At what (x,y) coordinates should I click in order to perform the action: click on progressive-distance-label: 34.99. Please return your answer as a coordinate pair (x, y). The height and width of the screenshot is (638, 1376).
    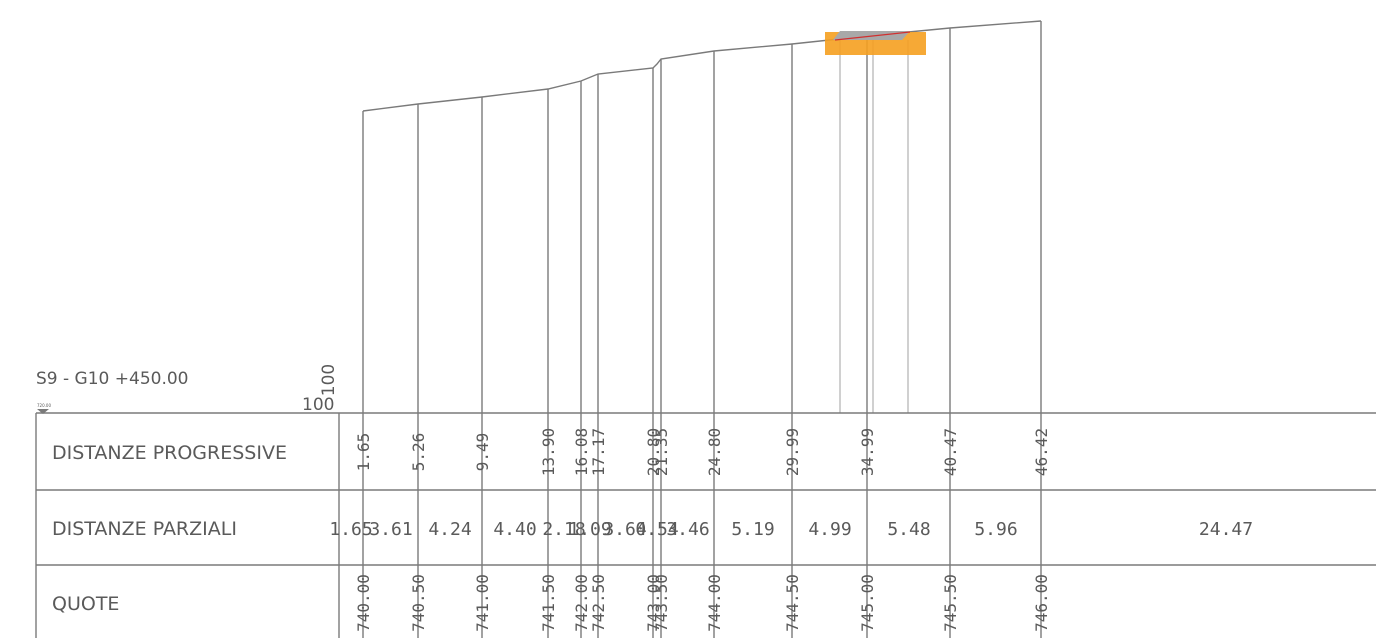
    Looking at the image, I should click on (867, 452).